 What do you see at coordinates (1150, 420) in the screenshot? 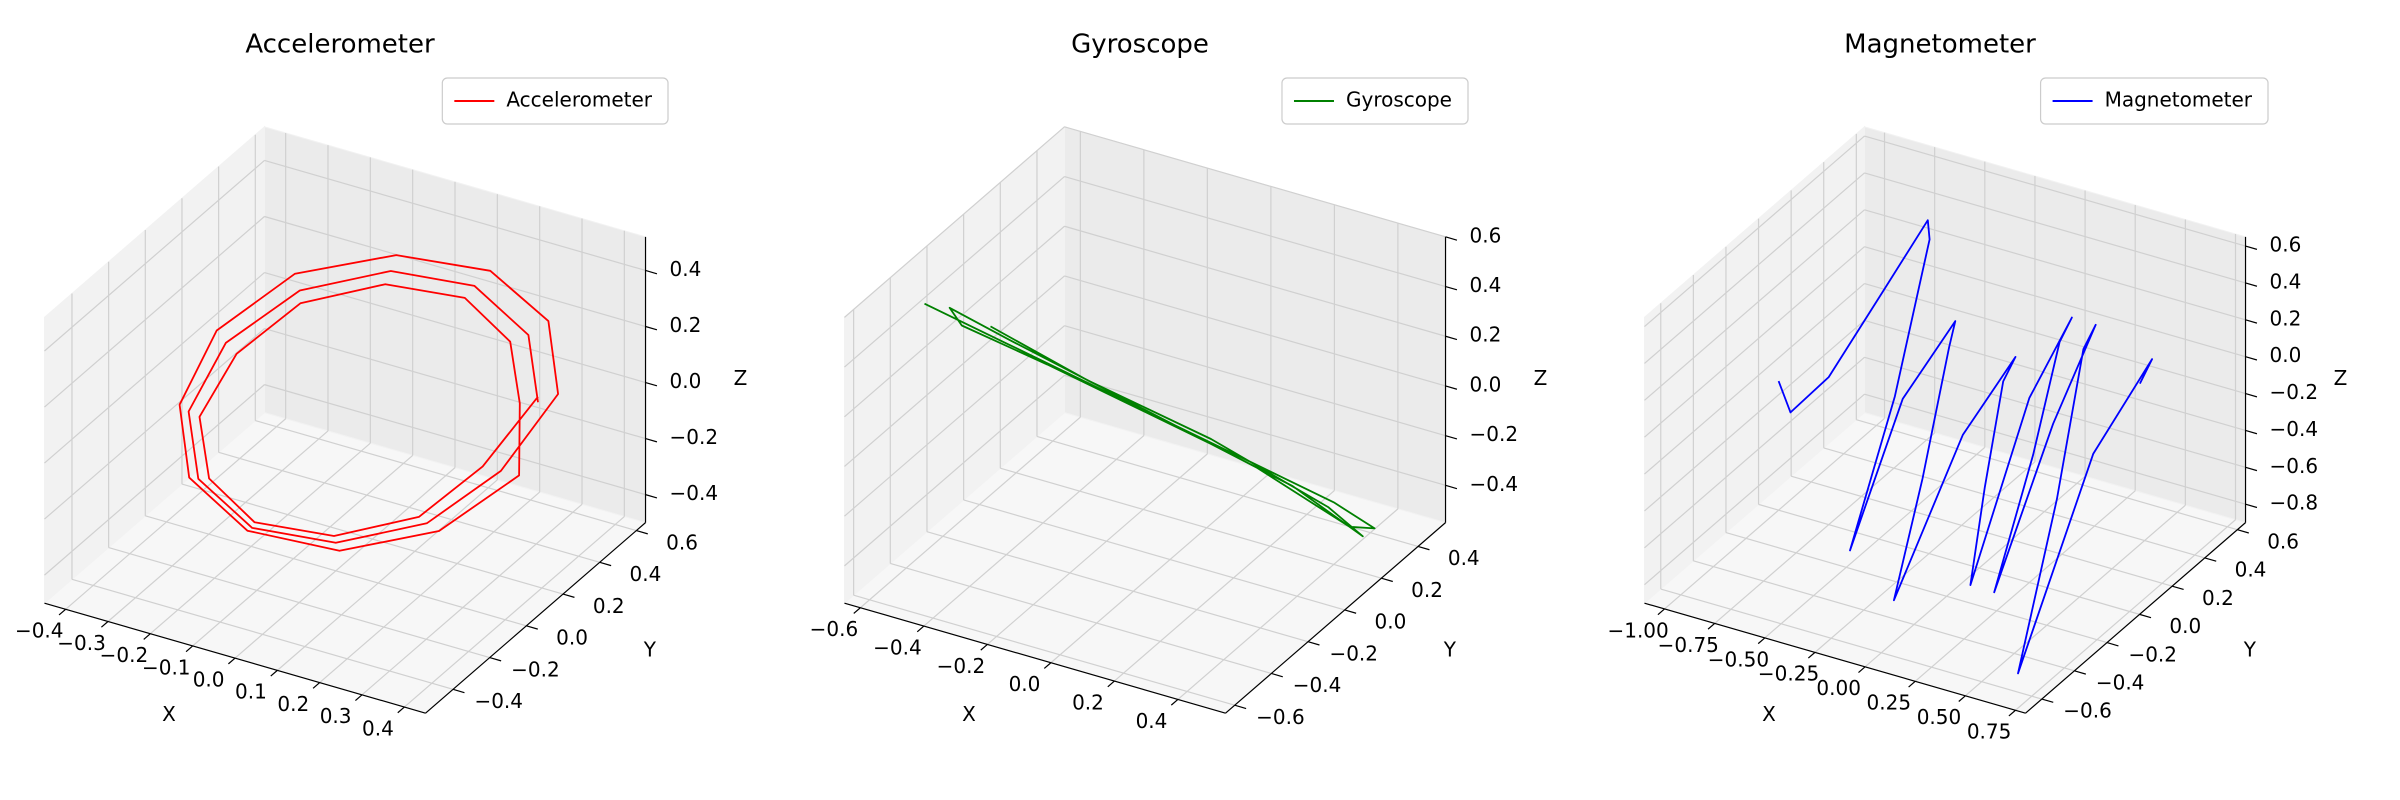
I see `data-line` at bounding box center [1150, 420].